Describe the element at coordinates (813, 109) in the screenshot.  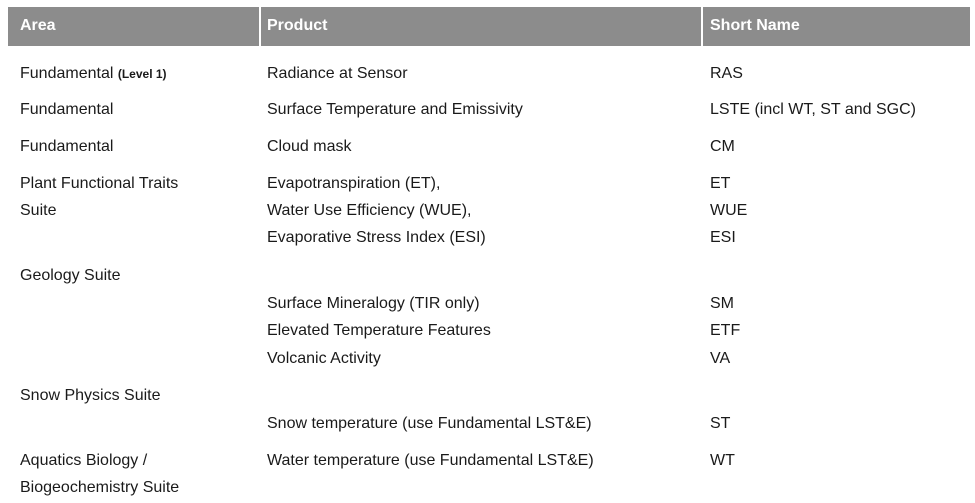
I see `row-short-cell: LSTE (incl WT, ST and SGC)` at that location.